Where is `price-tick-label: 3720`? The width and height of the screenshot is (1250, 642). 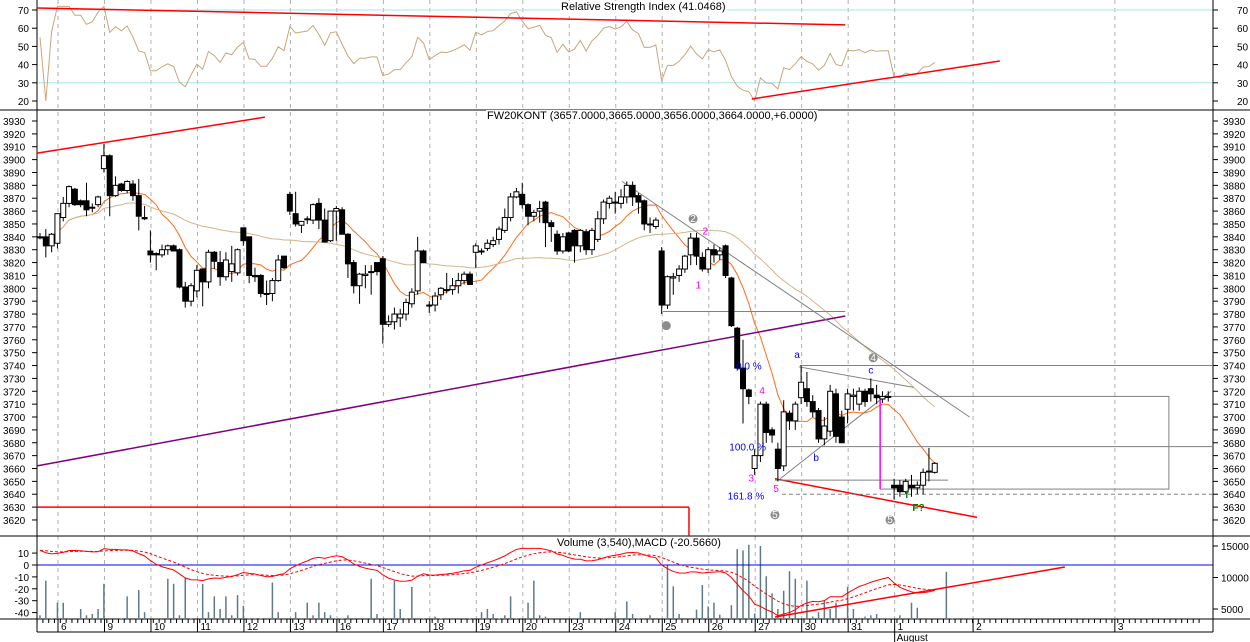 price-tick-label: 3720 is located at coordinates (1234, 392).